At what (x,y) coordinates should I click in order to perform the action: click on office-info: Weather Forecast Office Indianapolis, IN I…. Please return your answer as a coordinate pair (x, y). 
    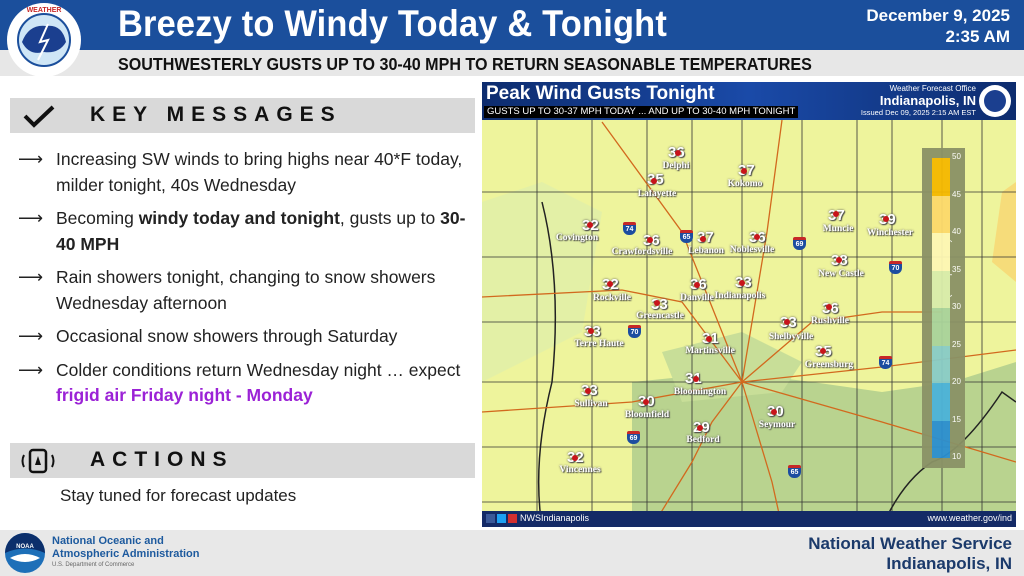
    Looking at the image, I should click on (918, 100).